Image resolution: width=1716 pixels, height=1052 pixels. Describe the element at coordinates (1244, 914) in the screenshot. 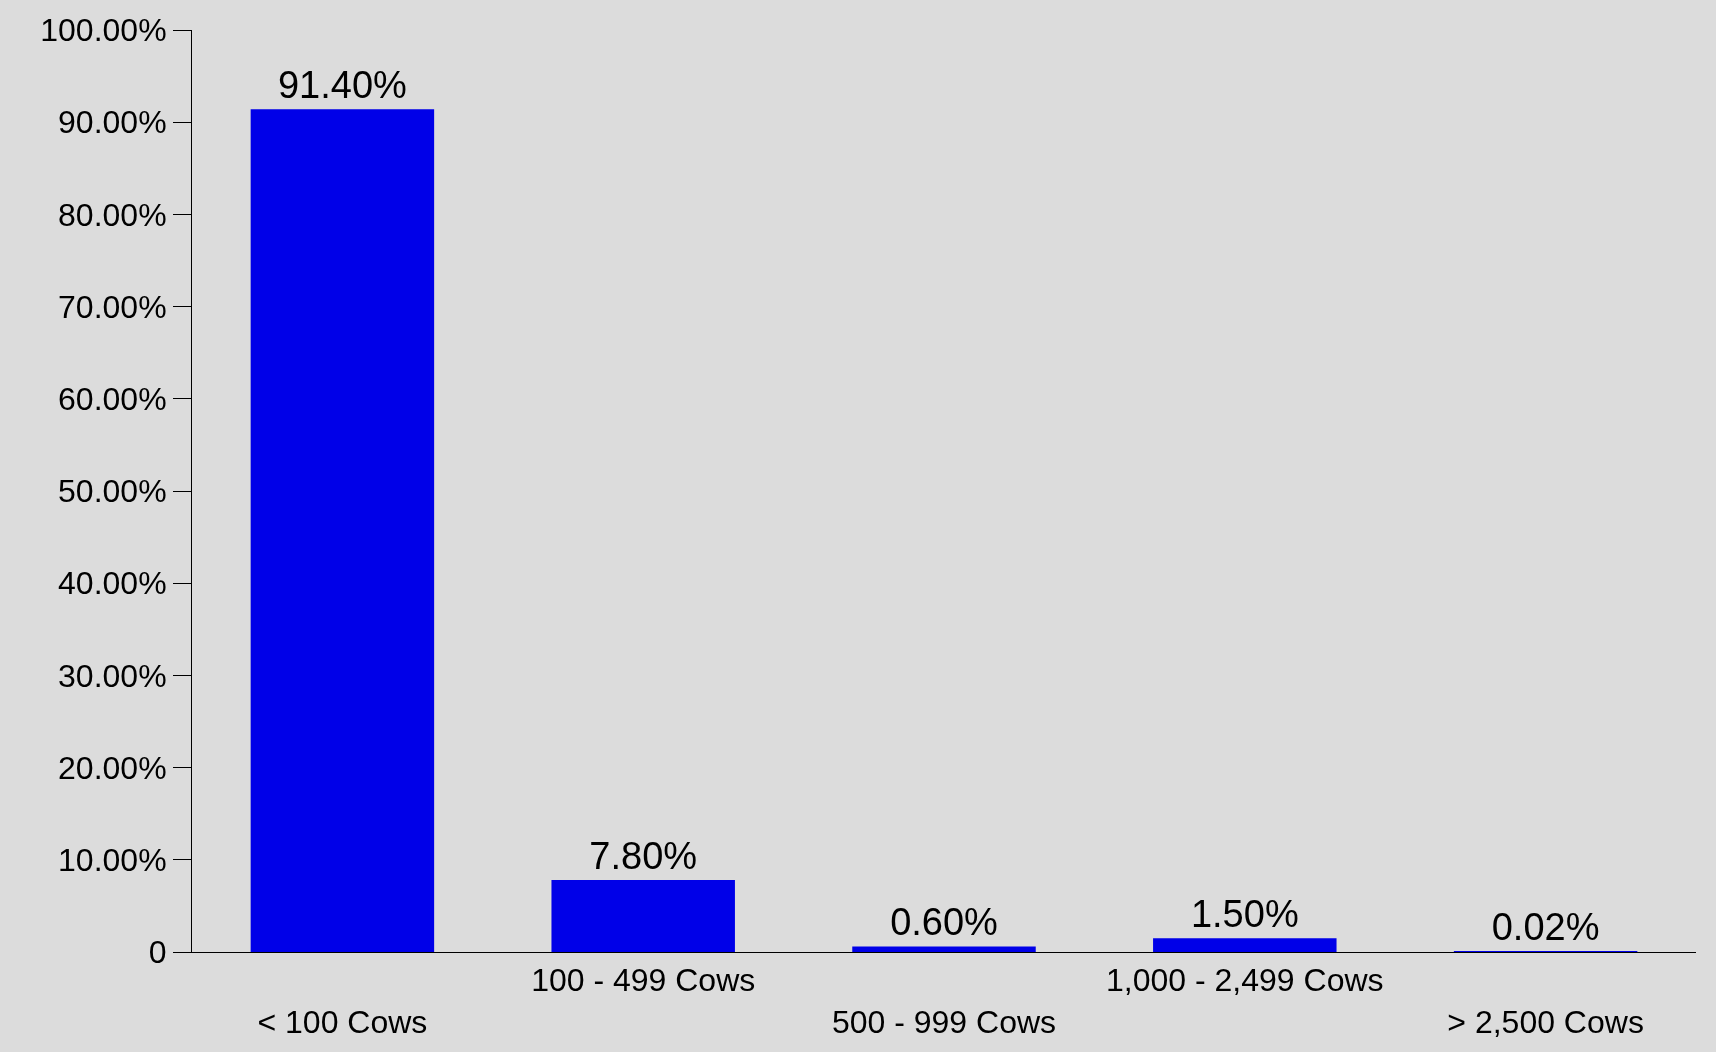

I see `data-label: 1.50%` at that location.